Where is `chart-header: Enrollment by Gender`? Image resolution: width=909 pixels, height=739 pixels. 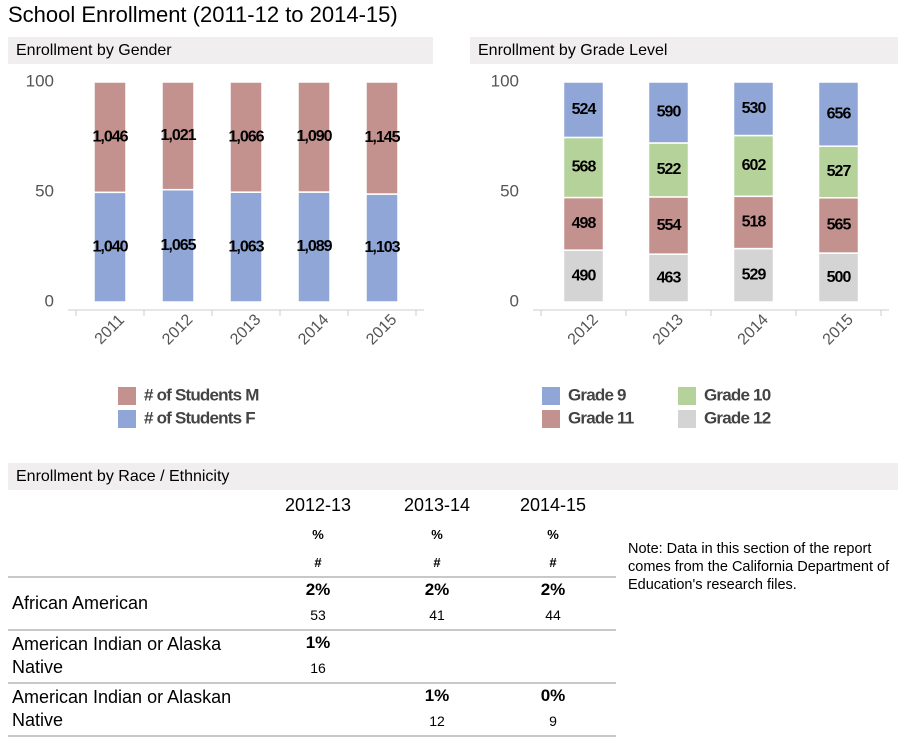
chart-header: Enrollment by Gender is located at coordinates (220, 50).